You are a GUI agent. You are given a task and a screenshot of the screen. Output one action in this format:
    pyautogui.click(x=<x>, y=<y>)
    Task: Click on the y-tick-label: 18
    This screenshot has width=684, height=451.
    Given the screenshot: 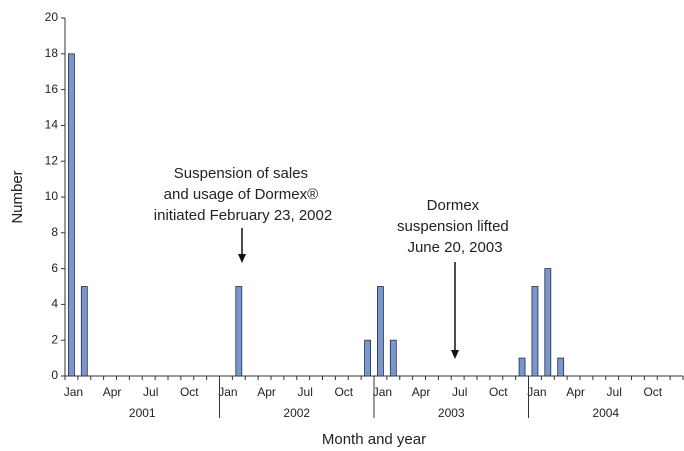 What is the action you would take?
    pyautogui.click(x=52, y=53)
    